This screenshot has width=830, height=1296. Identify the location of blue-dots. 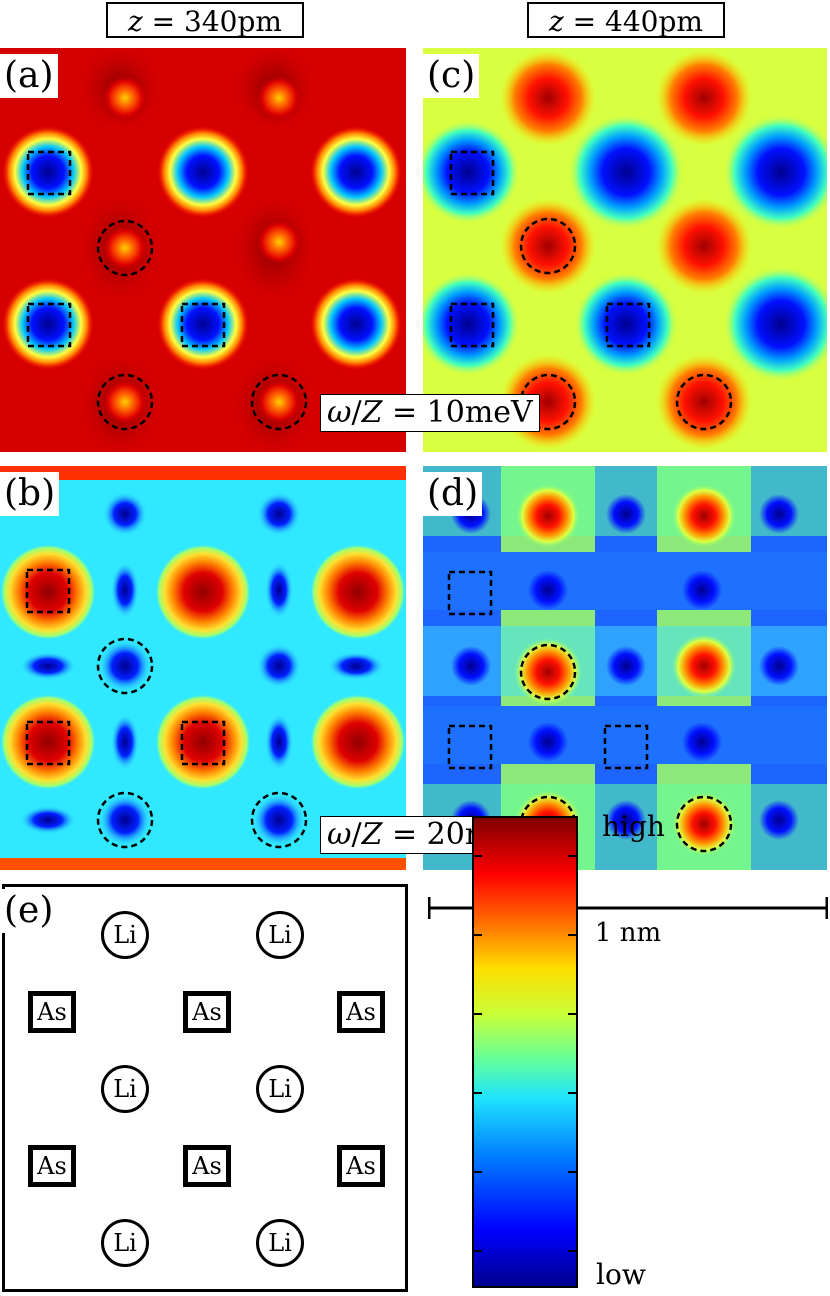
(202, 669).